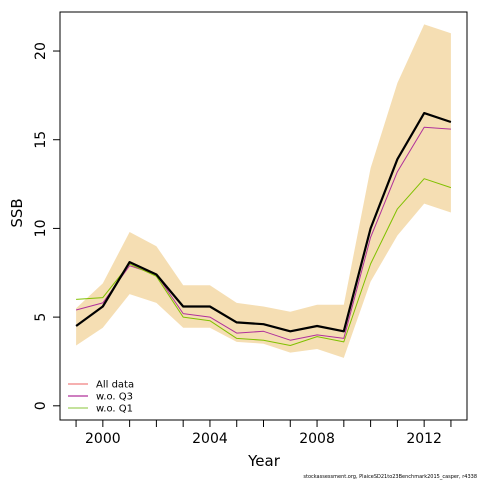 This screenshot has width=480, height=480. What do you see at coordinates (263, 433) in the screenshot?
I see `x-axis: 2000 2004 2008 2012` at bounding box center [263, 433].